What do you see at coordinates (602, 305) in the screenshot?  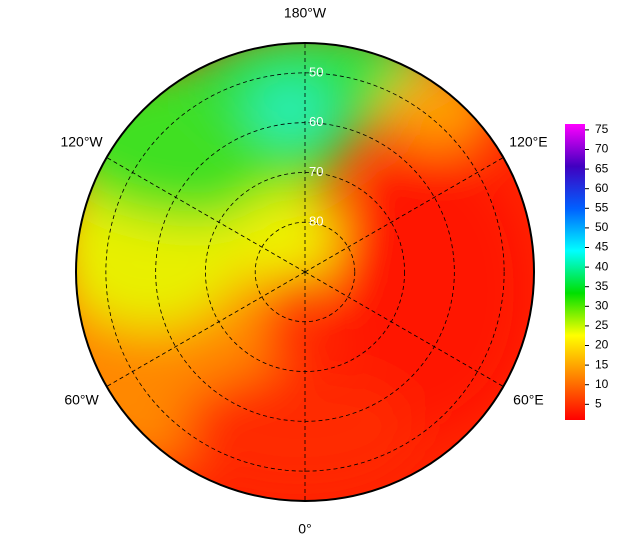 I see `colorbar-tick-label: 30` at bounding box center [602, 305].